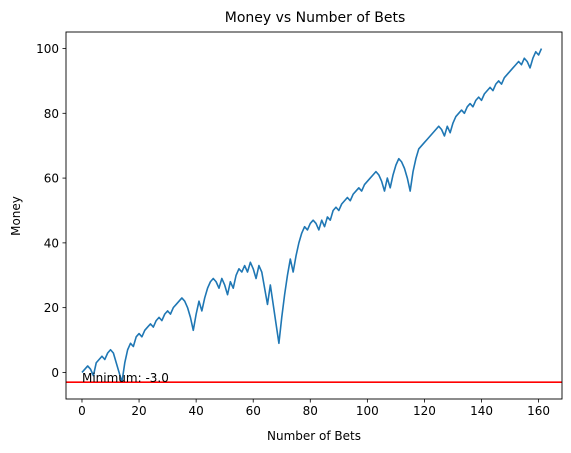  What do you see at coordinates (481, 411) in the screenshot?
I see `x-tick-label: 140` at bounding box center [481, 411].